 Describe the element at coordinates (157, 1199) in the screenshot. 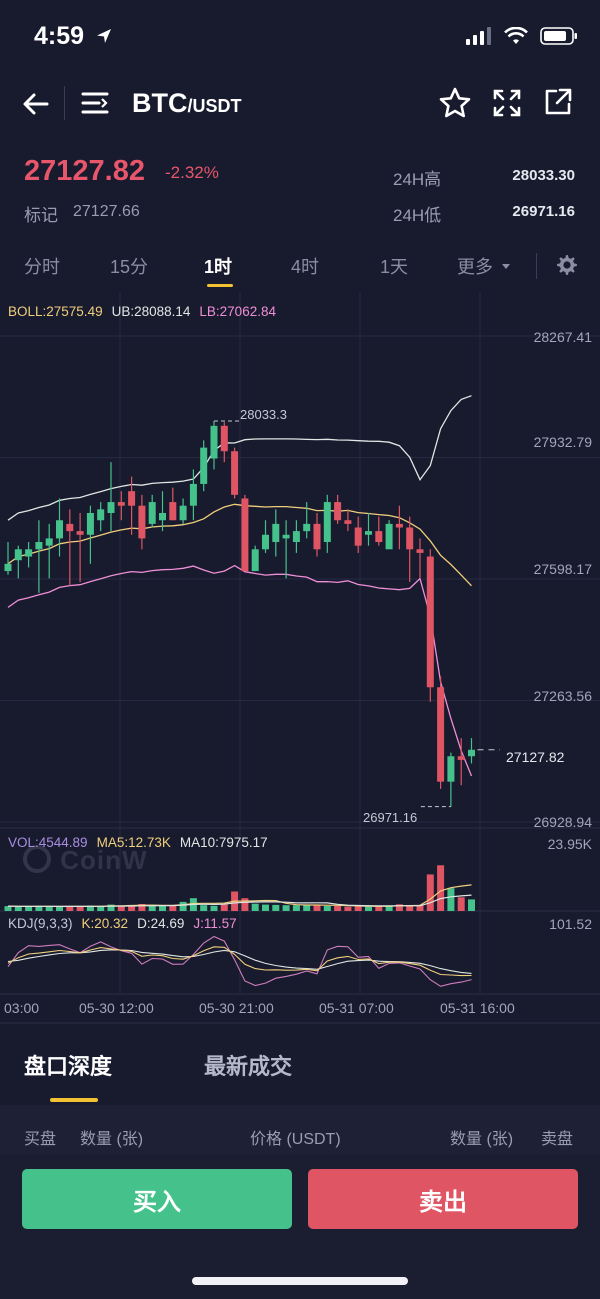

I see `buy-button: 买入` at that location.